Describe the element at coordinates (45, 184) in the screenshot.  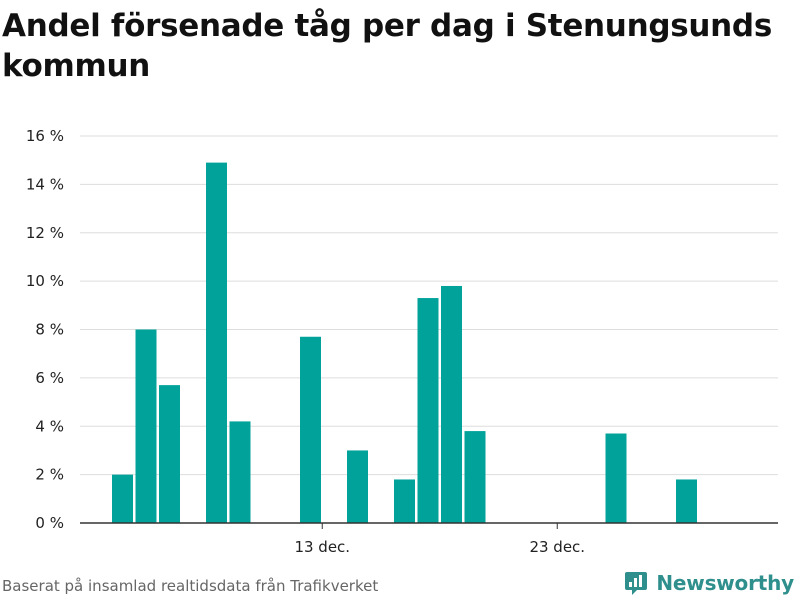
I see `y-tick-label: 14 %` at that location.